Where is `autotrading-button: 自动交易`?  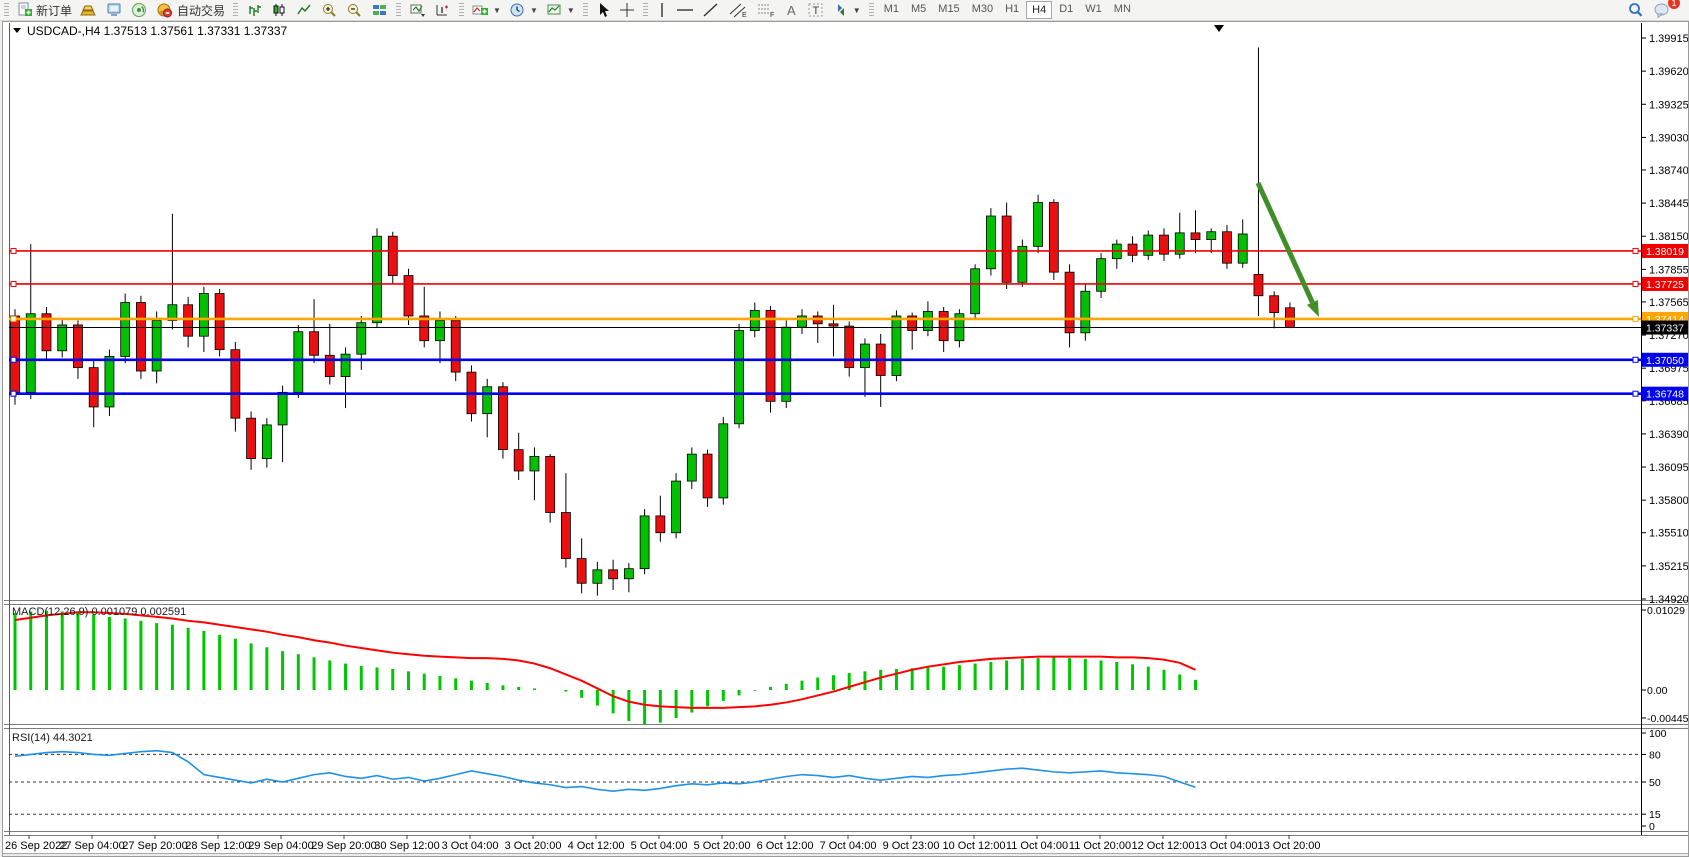 autotrading-button: 自动交易 is located at coordinates (190, 10).